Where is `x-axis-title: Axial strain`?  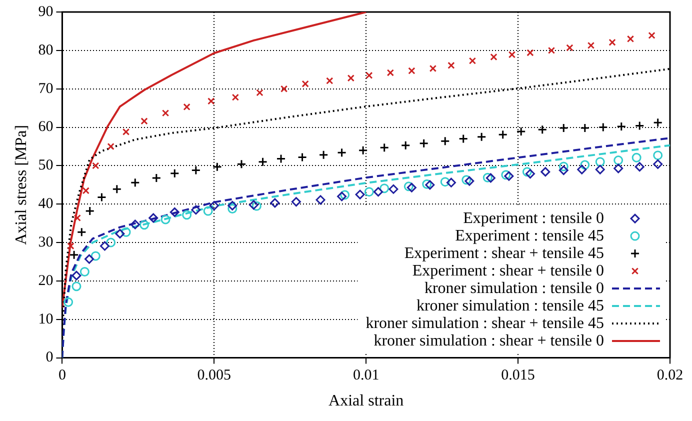 x-axis-title: Axial strain is located at coordinates (366, 401).